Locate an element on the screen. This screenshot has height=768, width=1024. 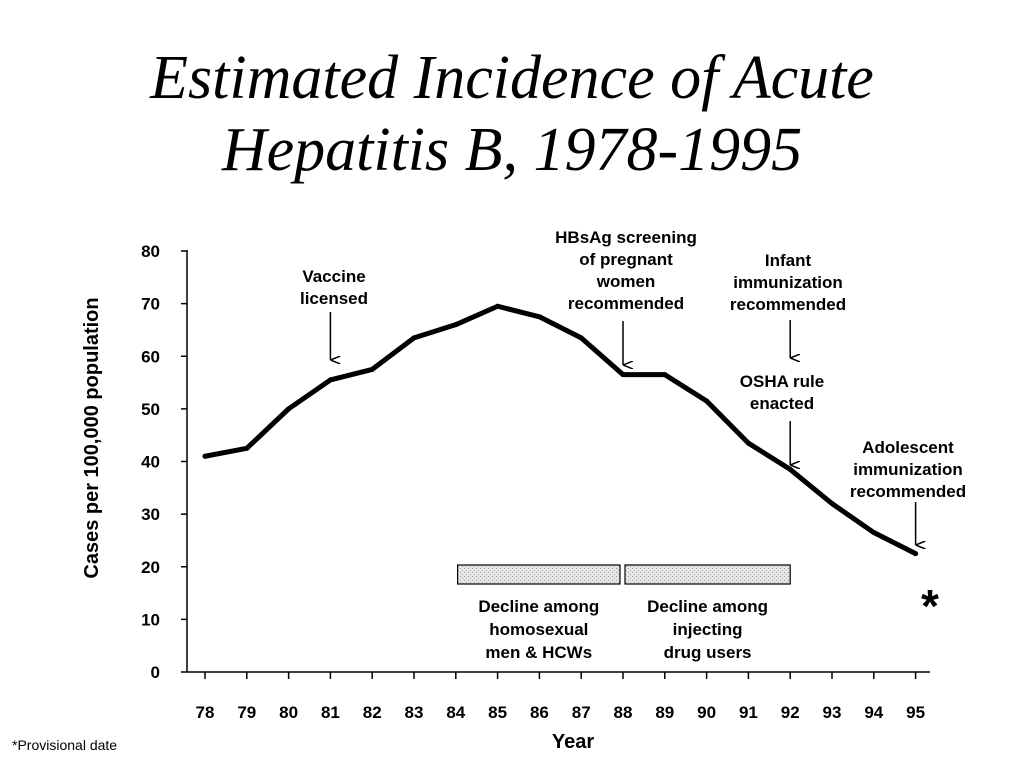
slide-title-line-1: Estimated Incidence of Acute is located at coordinates (512, 78).